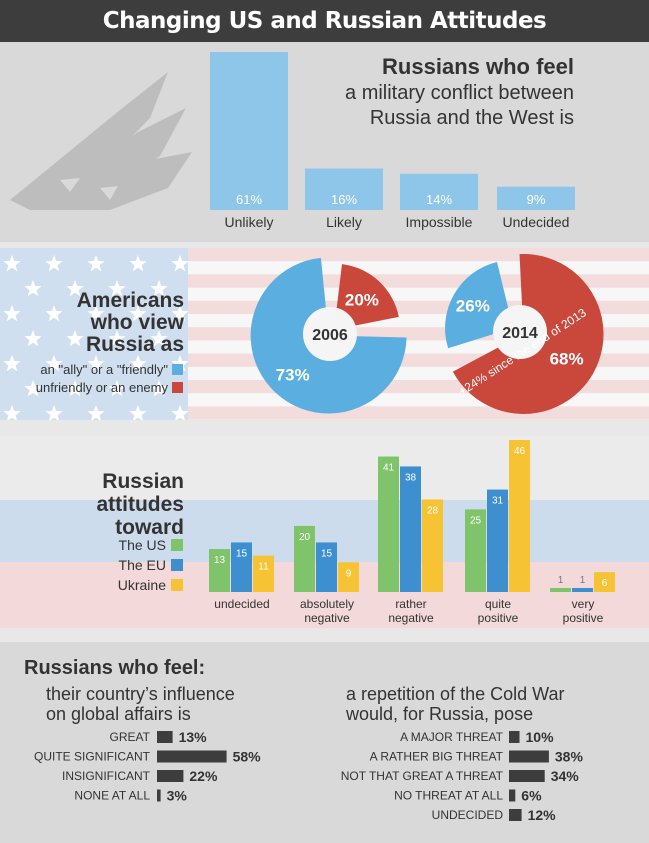 The height and width of the screenshot is (843, 649). What do you see at coordinates (134, 344) in the screenshot?
I see `section2-title-line: Russia as` at bounding box center [134, 344].